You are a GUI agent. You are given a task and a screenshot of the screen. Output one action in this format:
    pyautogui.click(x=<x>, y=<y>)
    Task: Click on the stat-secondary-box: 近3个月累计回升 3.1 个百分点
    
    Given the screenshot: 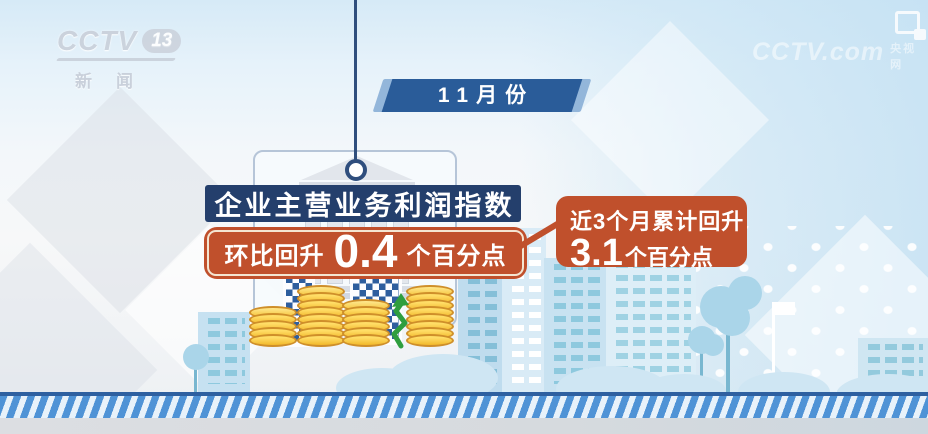 What is the action you would take?
    pyautogui.click(x=651, y=234)
    